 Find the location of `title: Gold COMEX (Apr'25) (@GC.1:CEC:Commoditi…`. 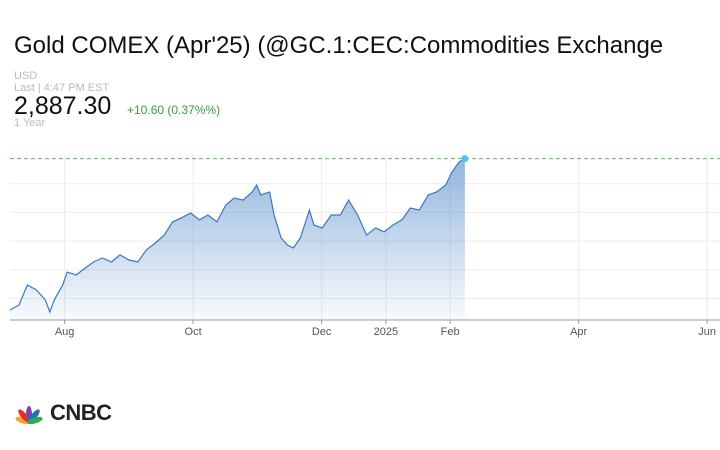

title: Gold COMEX (Apr'25) (@GC.1:CEC:Commoditi… is located at coordinates (339, 45).